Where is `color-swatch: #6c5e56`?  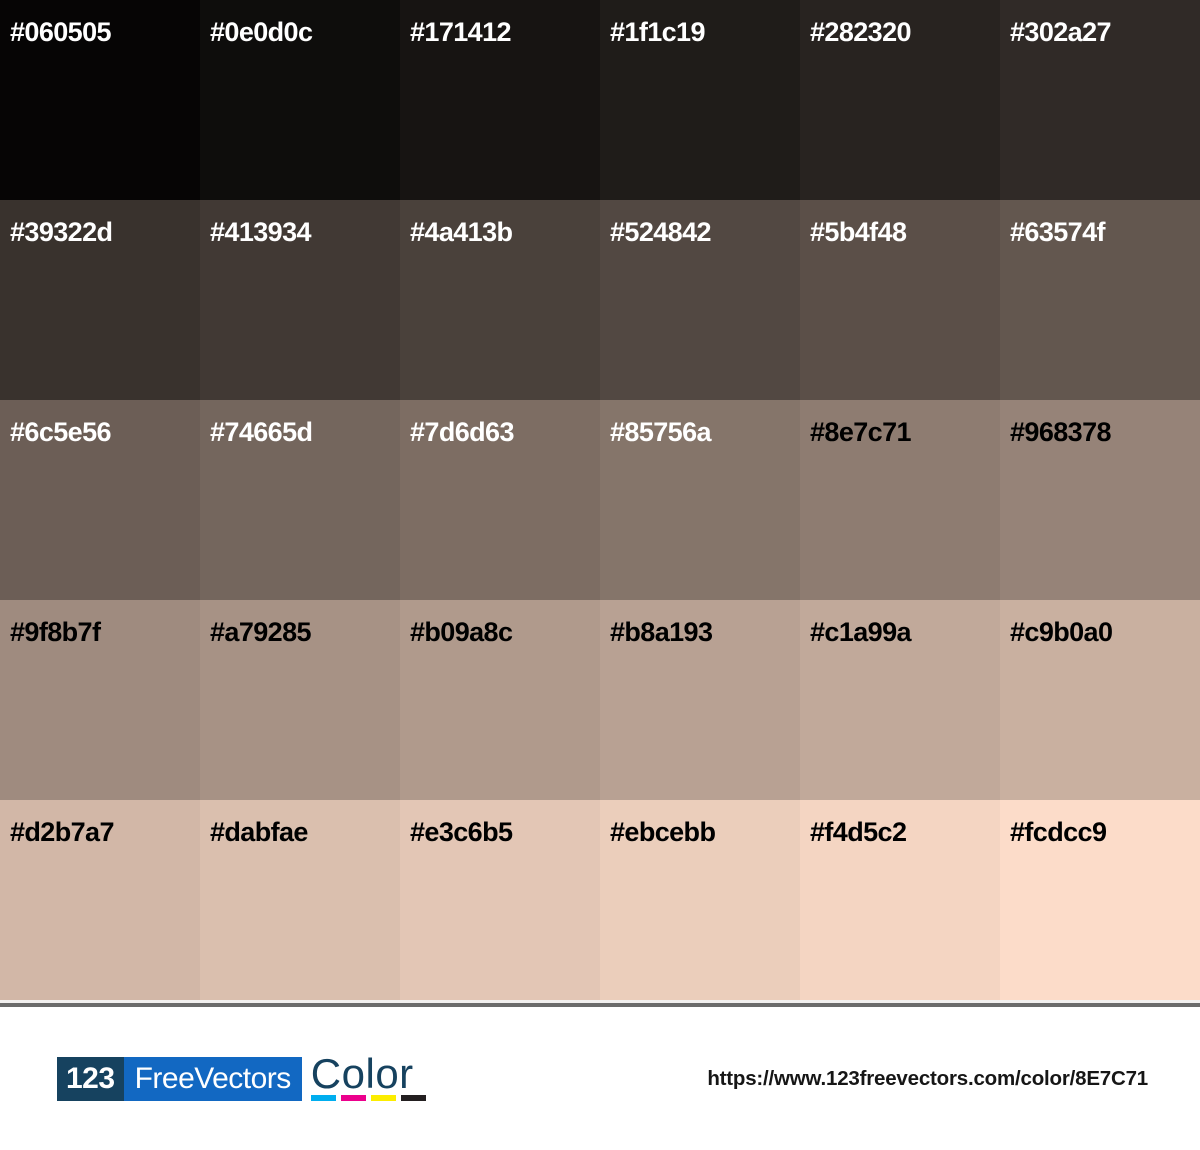 color-swatch: #6c5e56 is located at coordinates (100, 500).